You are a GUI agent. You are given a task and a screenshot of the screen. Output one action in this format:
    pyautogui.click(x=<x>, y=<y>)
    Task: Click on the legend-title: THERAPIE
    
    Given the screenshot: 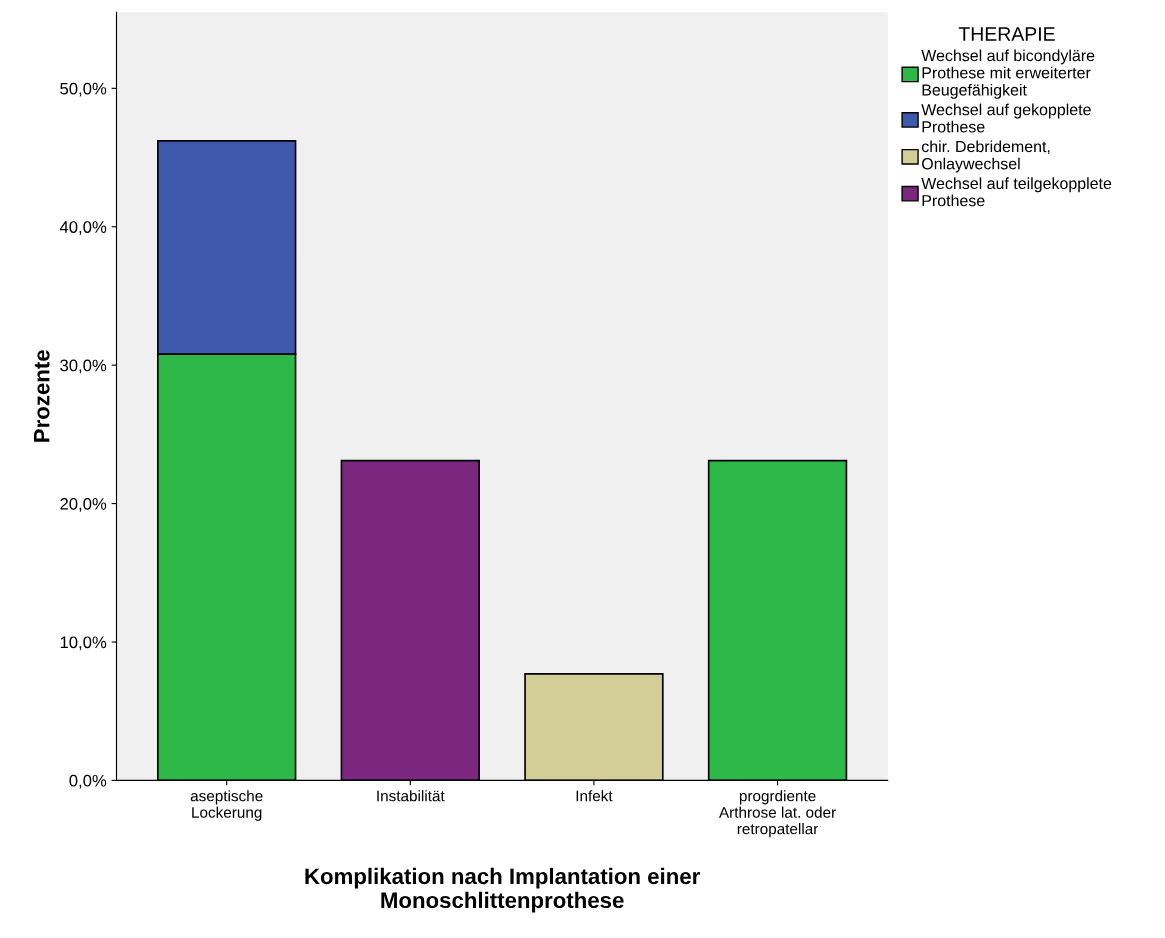 What is the action you would take?
    pyautogui.click(x=1006, y=34)
    